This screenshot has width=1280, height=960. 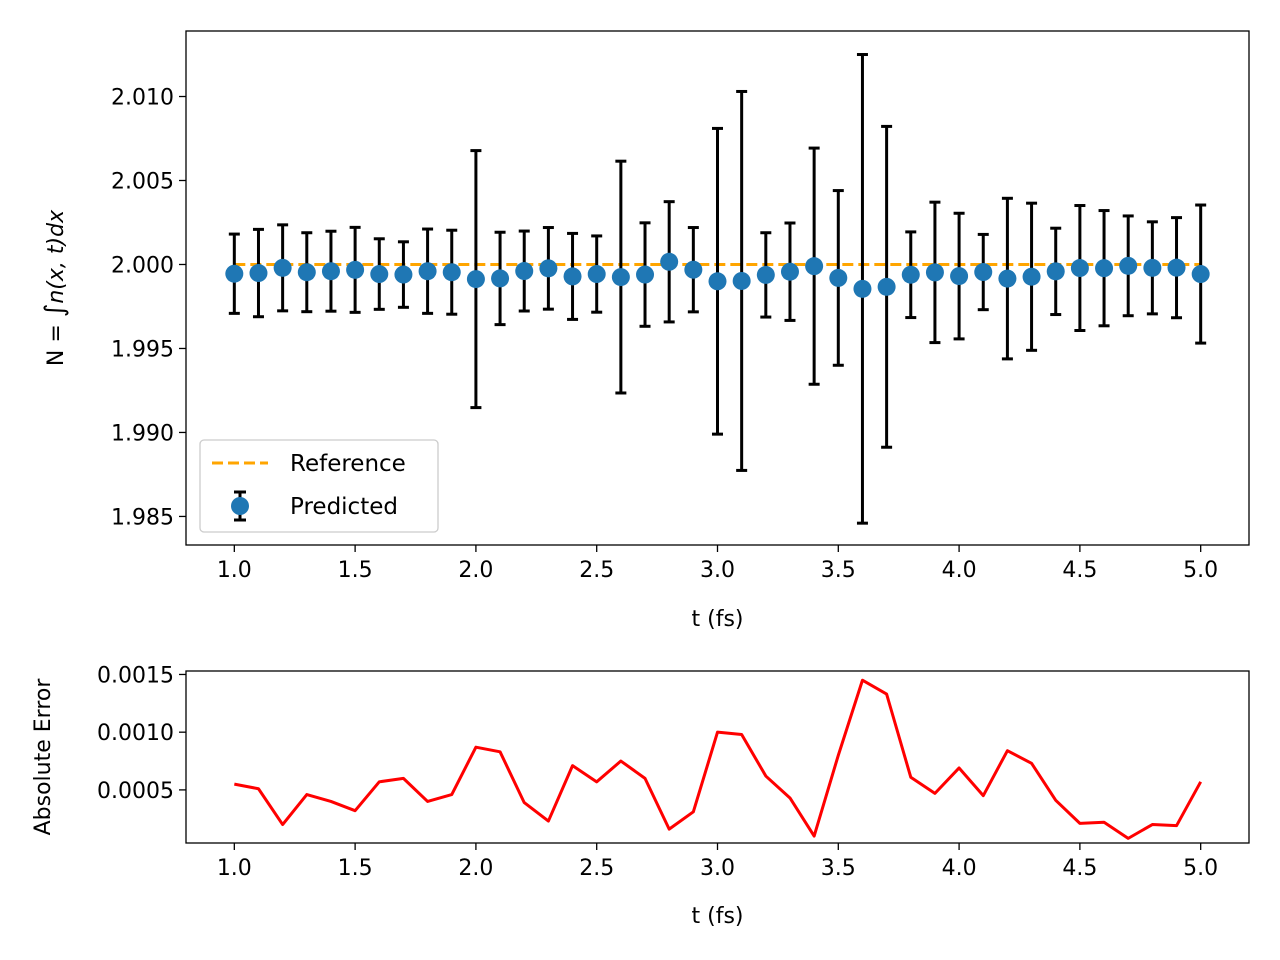 What do you see at coordinates (717, 570) in the screenshot?
I see `top-x-tick-label: 3.0` at bounding box center [717, 570].